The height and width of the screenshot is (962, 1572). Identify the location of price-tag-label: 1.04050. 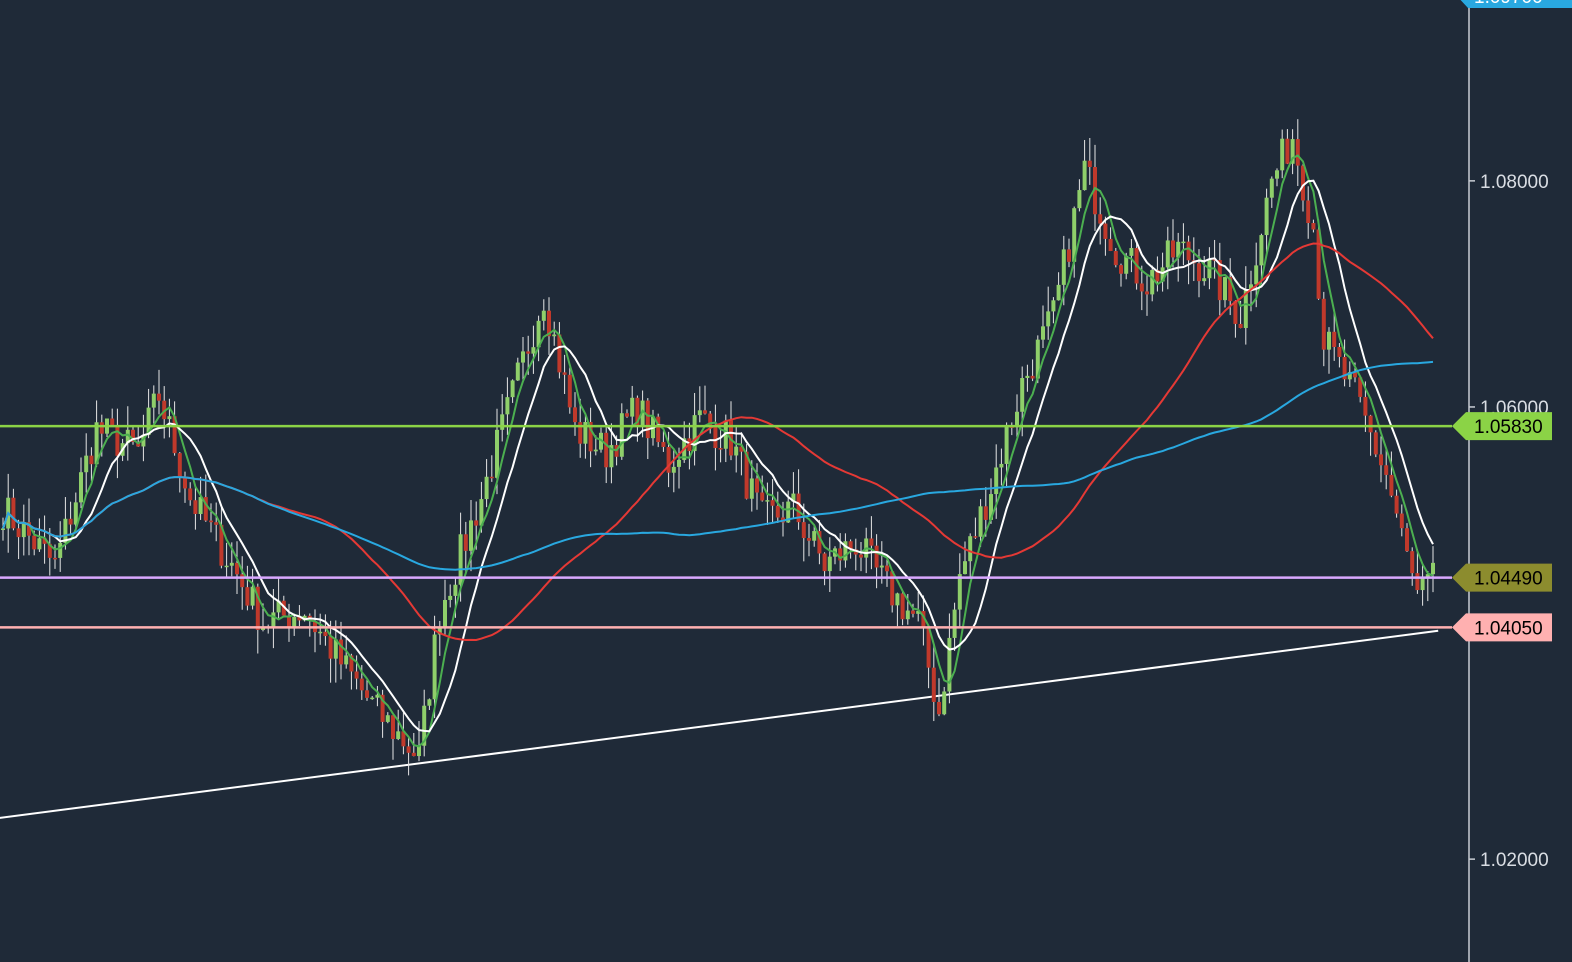
(1508, 628).